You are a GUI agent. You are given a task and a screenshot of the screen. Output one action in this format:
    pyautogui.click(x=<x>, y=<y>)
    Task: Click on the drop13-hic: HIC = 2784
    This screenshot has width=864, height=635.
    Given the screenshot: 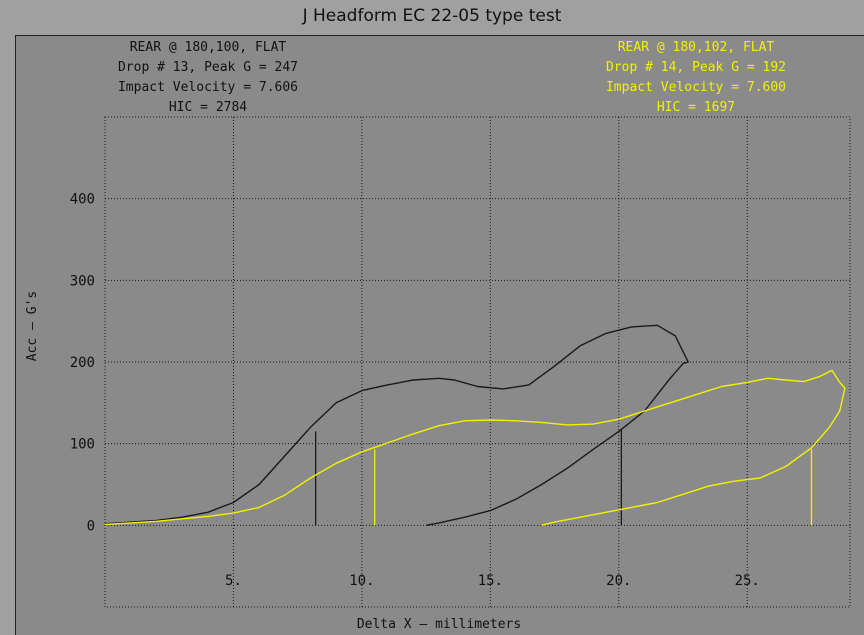 What is the action you would take?
    pyautogui.click(x=208, y=107)
    